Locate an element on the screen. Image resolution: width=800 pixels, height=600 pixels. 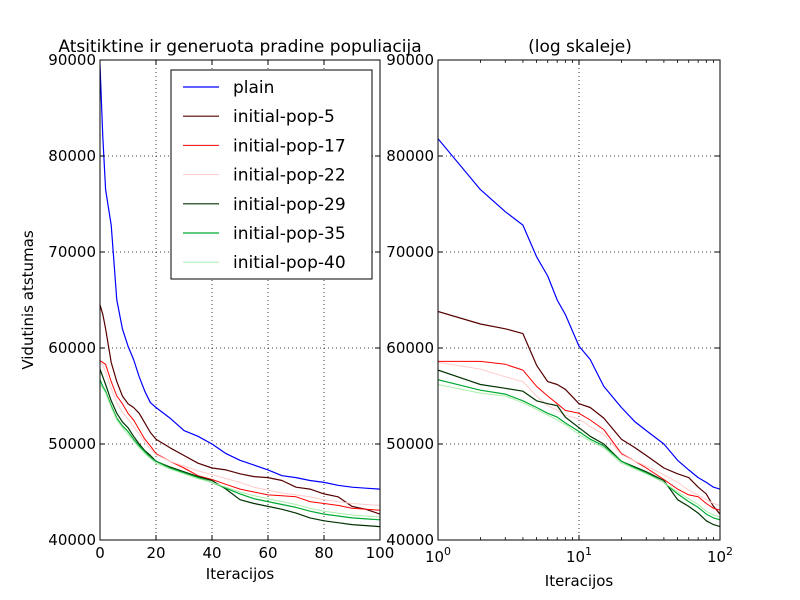
left-x-tick-label: 20 is located at coordinates (155, 553).